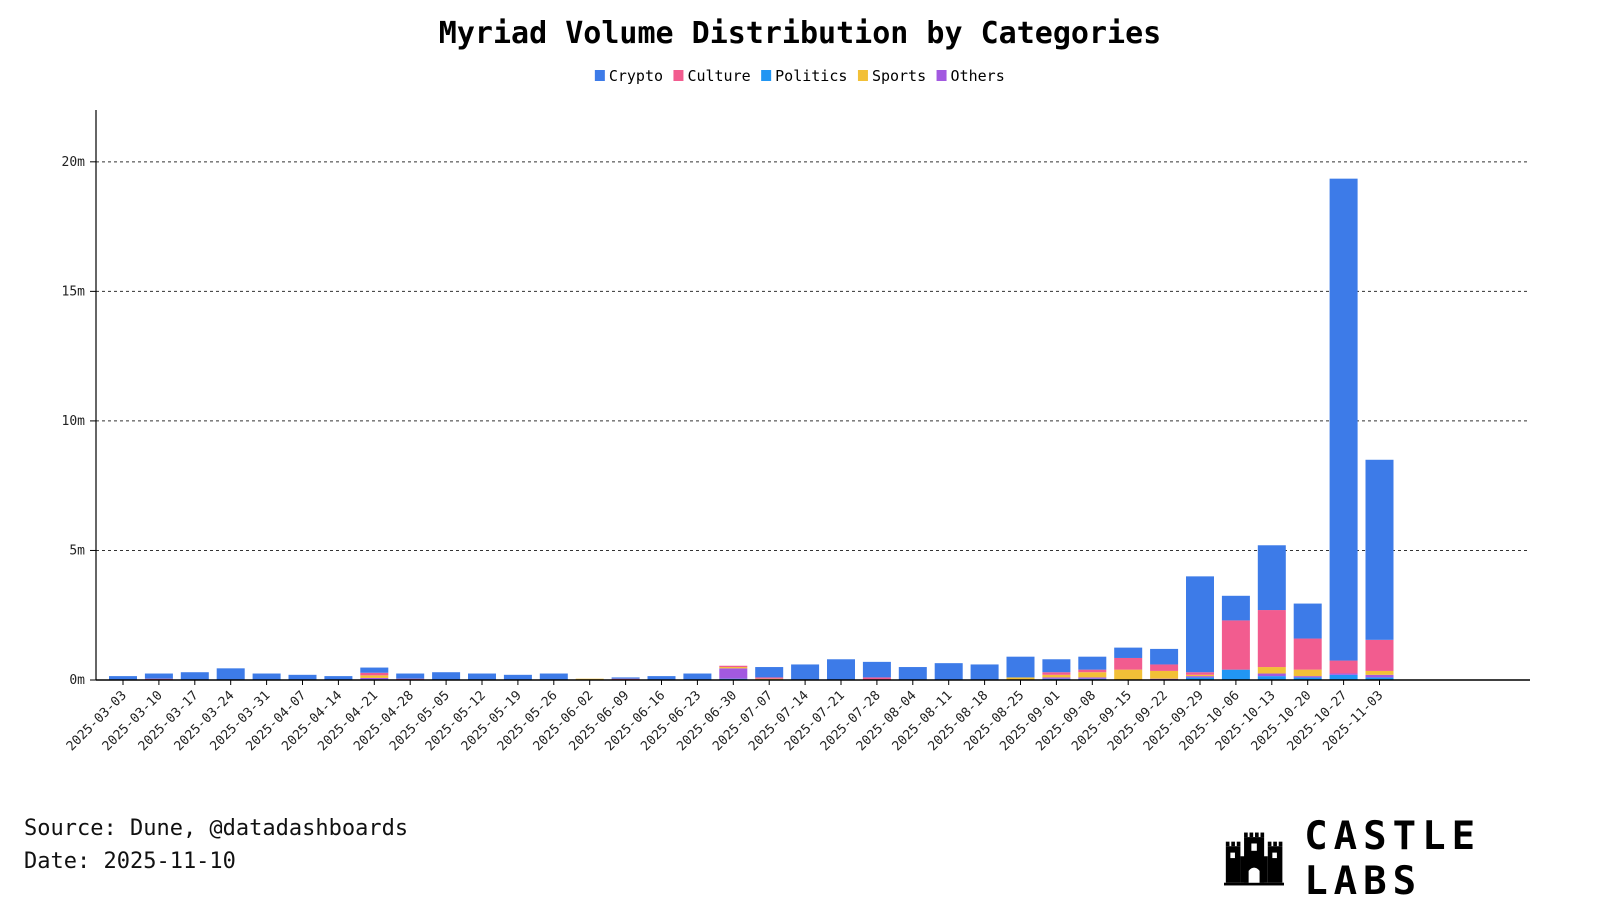 Image resolution: width=1600 pixels, height=904 pixels. Describe the element at coordinates (678, 75) in the screenshot. I see `legend-swatch-culture` at that location.